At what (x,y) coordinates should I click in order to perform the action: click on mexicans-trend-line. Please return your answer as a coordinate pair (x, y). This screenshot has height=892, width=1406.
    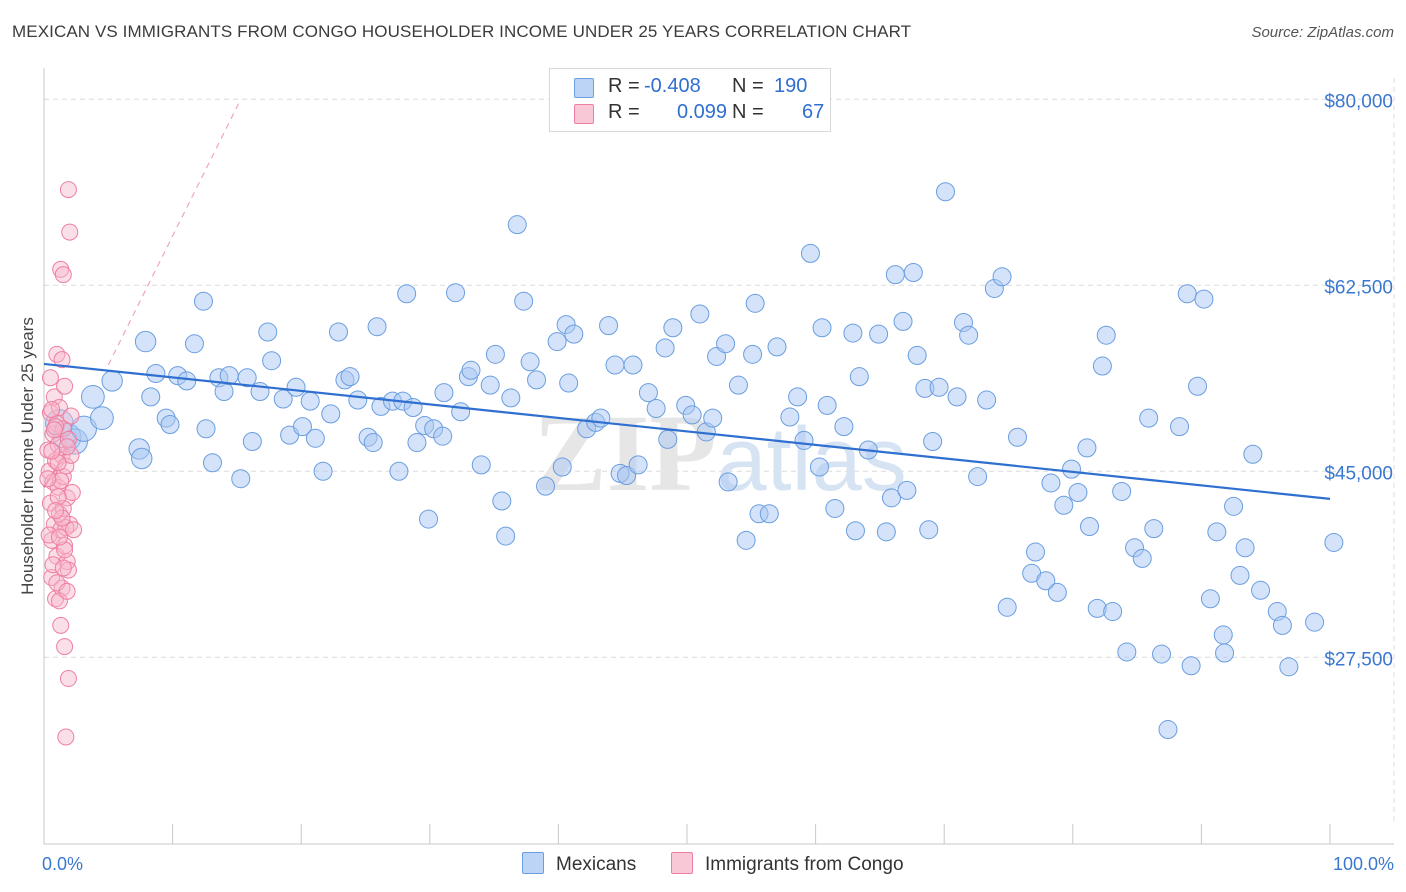
    Looking at the image, I should click on (687, 431).